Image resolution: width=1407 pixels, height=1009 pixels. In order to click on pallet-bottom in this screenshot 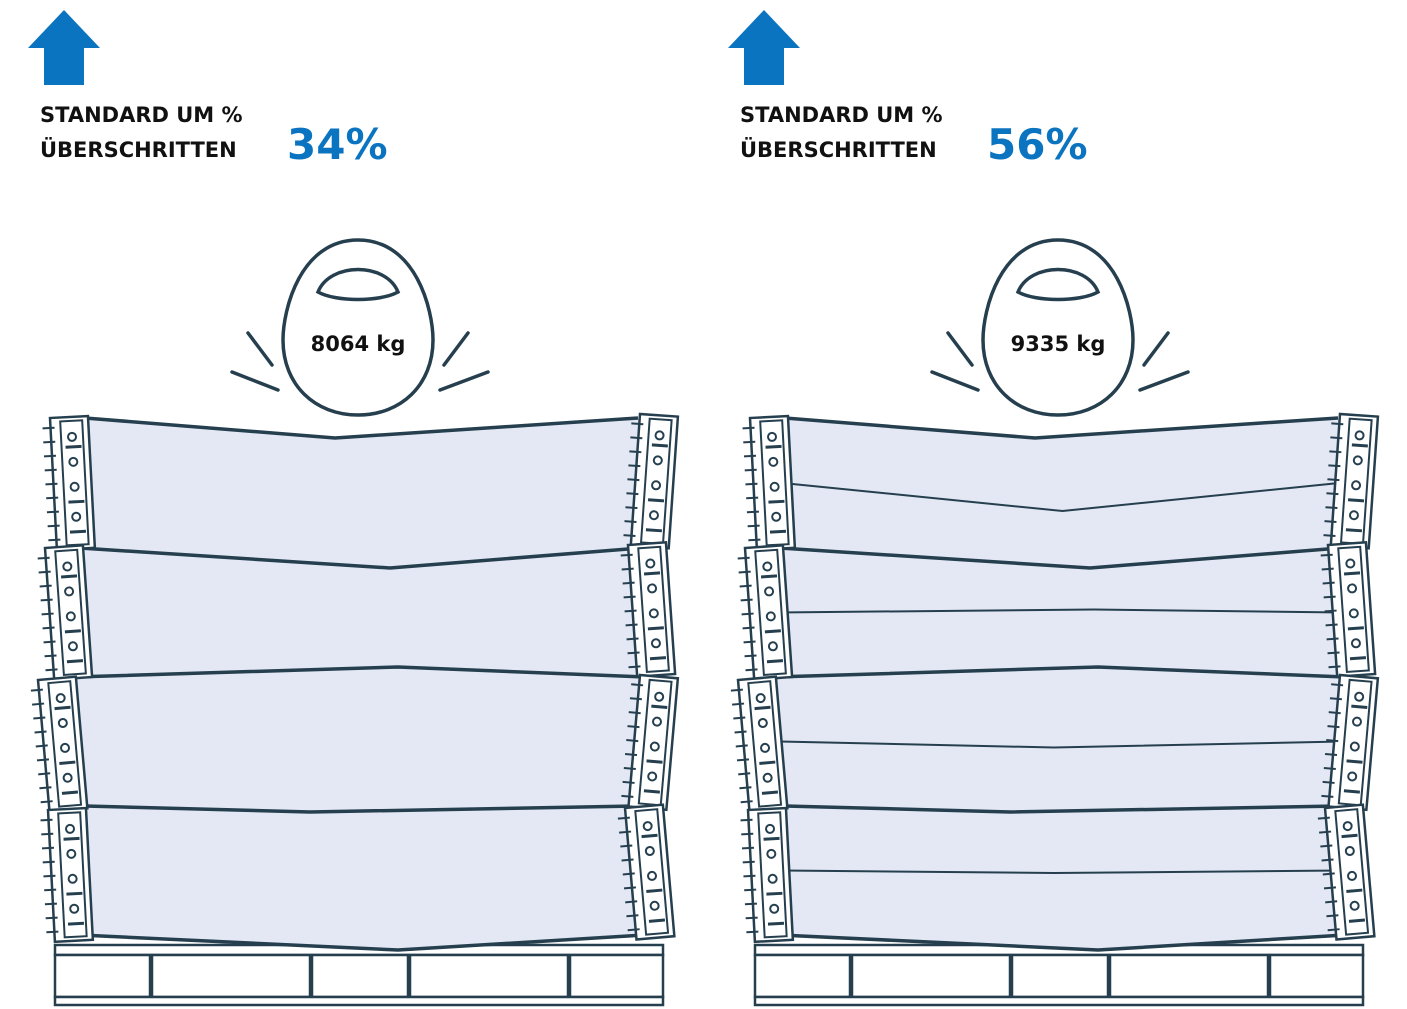, I will do `click(359, 1001)`.